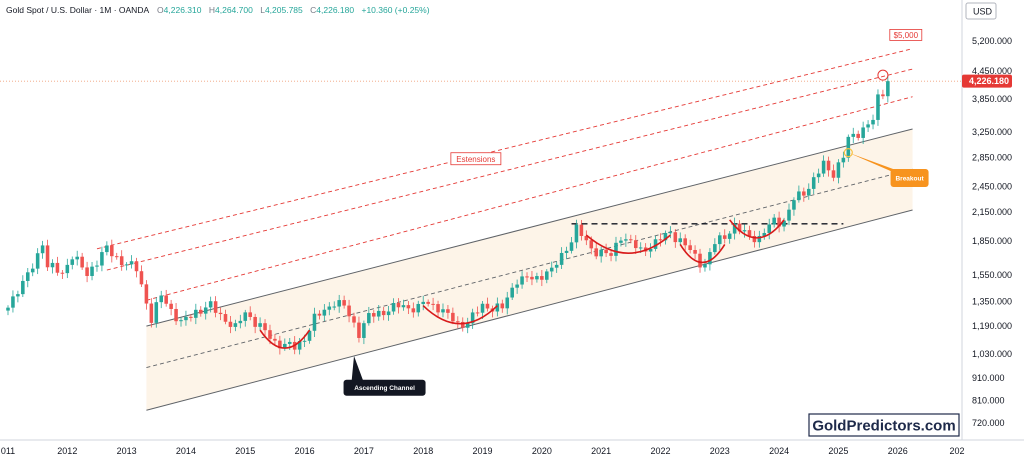 The height and width of the screenshot is (462, 1024). What do you see at coordinates (848, 153) in the screenshot?
I see `breakout-marker` at bounding box center [848, 153].